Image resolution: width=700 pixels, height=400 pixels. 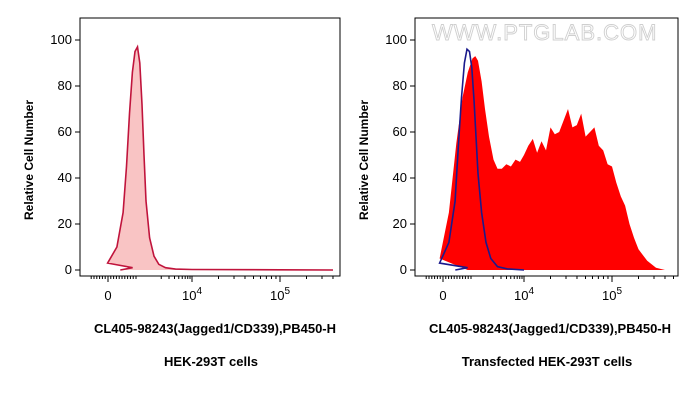 I want to click on caption-2: Transfected HEK-293T cells, so click(x=547, y=361).